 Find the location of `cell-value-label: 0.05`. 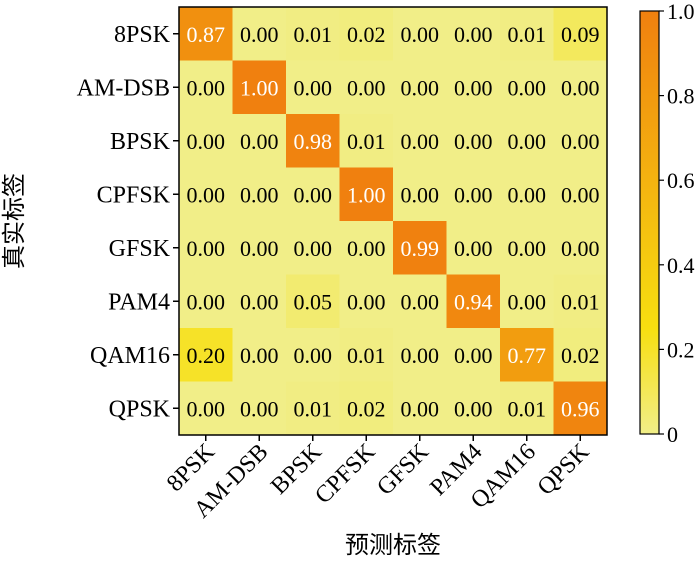

cell-value-label: 0.05 is located at coordinates (313, 301).